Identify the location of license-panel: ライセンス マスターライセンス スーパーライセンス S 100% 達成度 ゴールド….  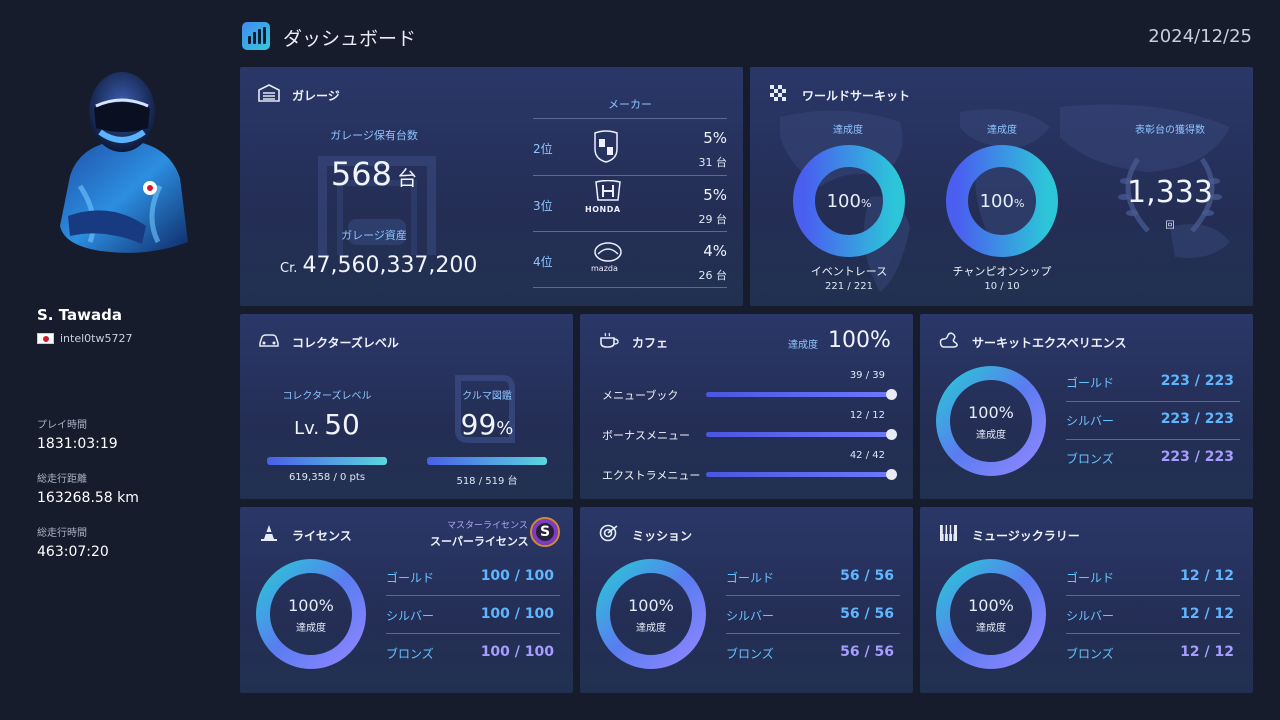
(406, 600).